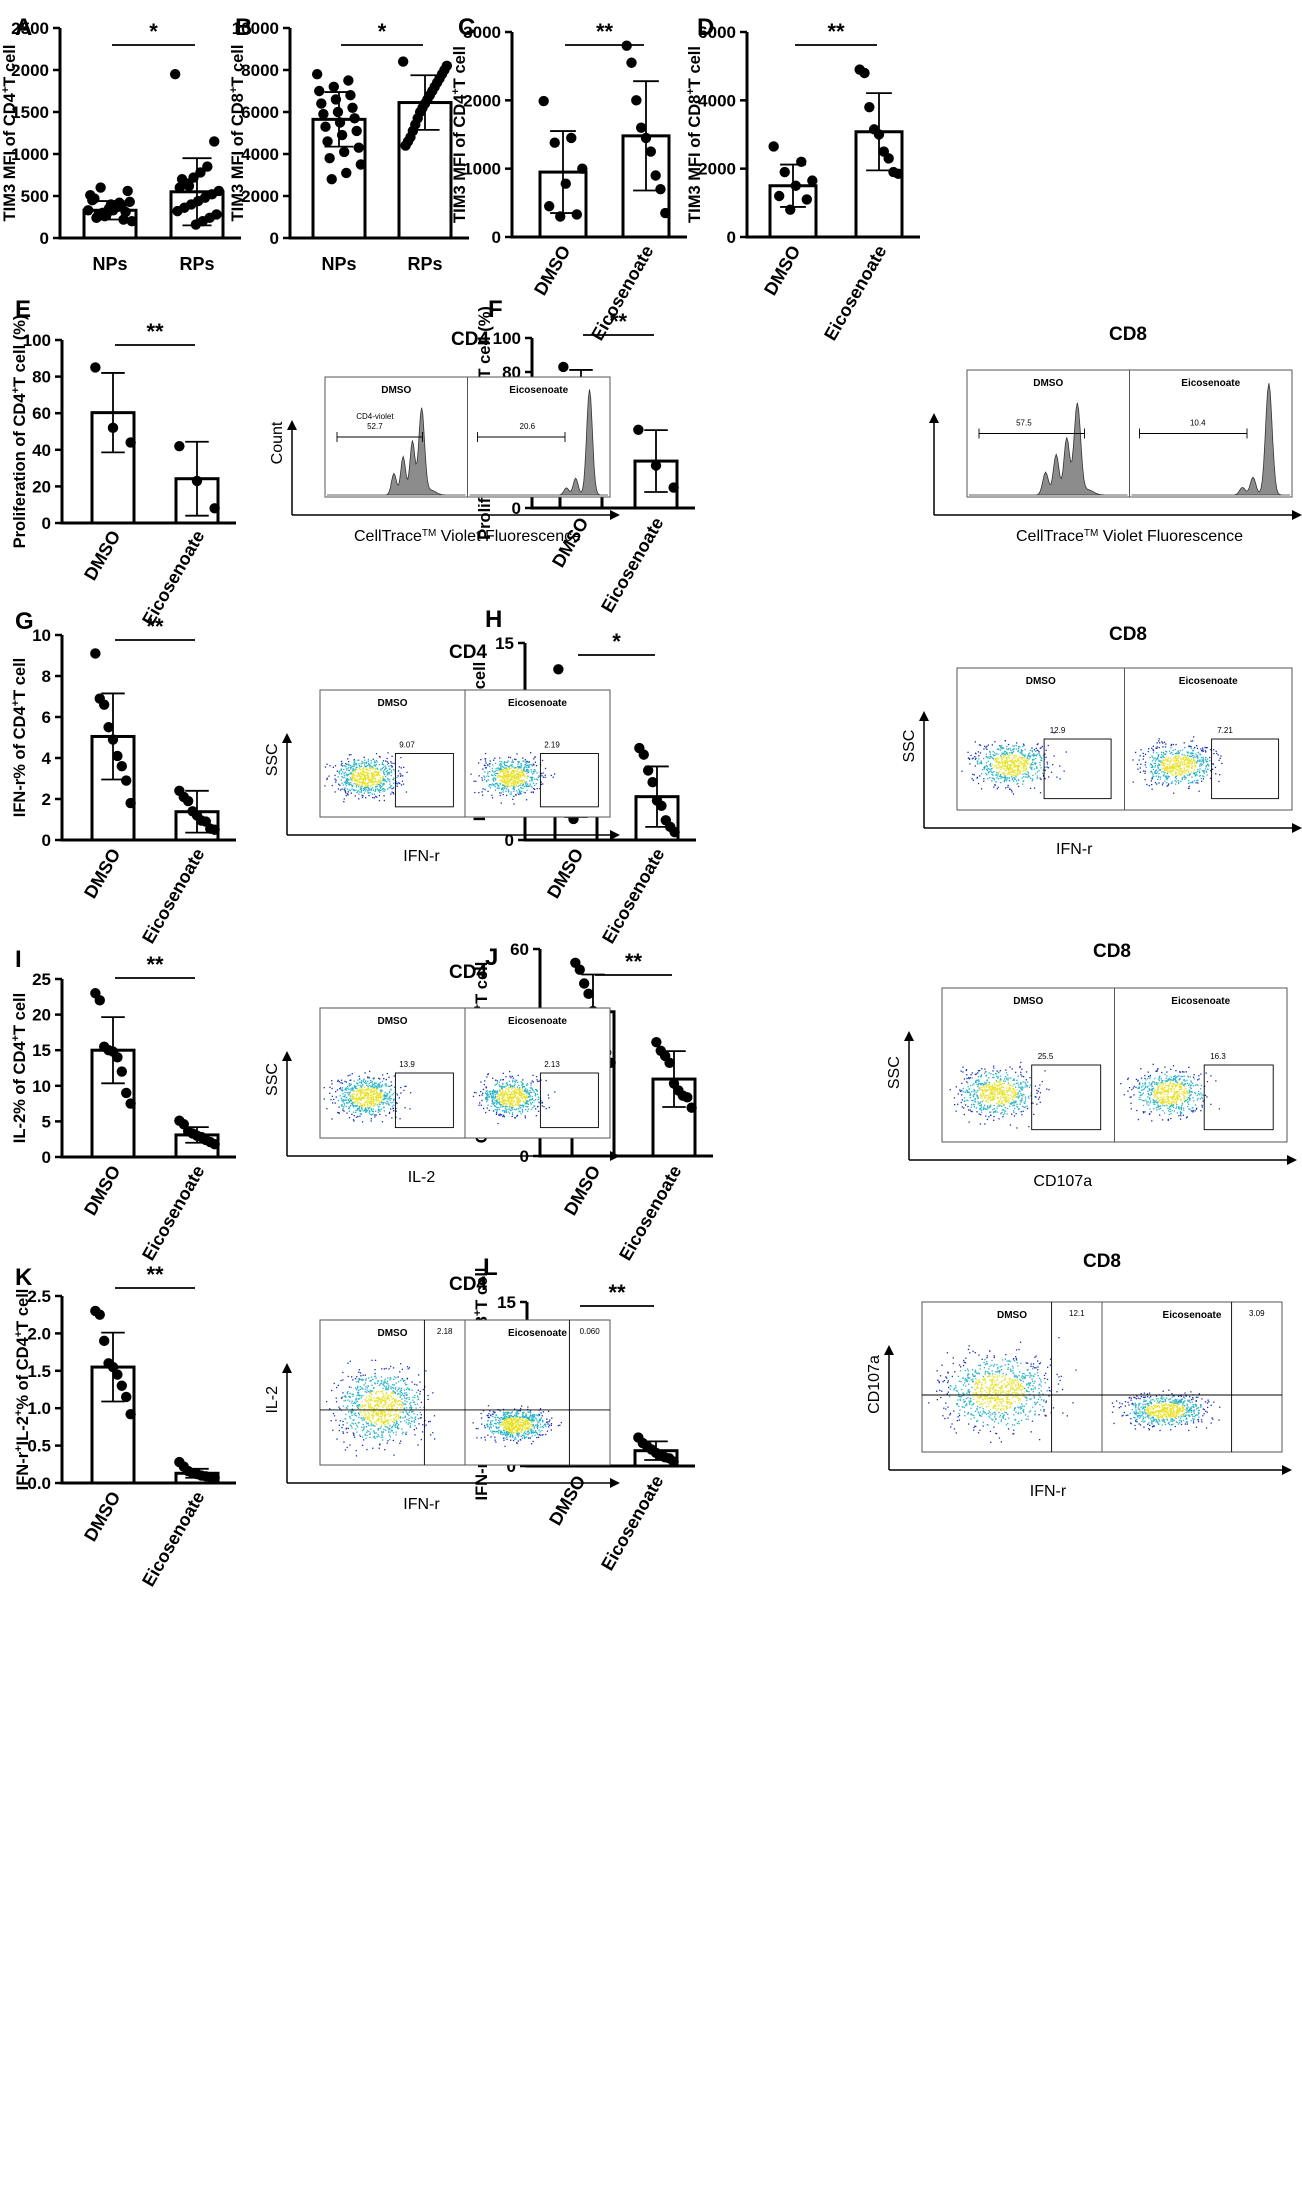  I want to click on y-label-part: T cell, so click(23, 1310).